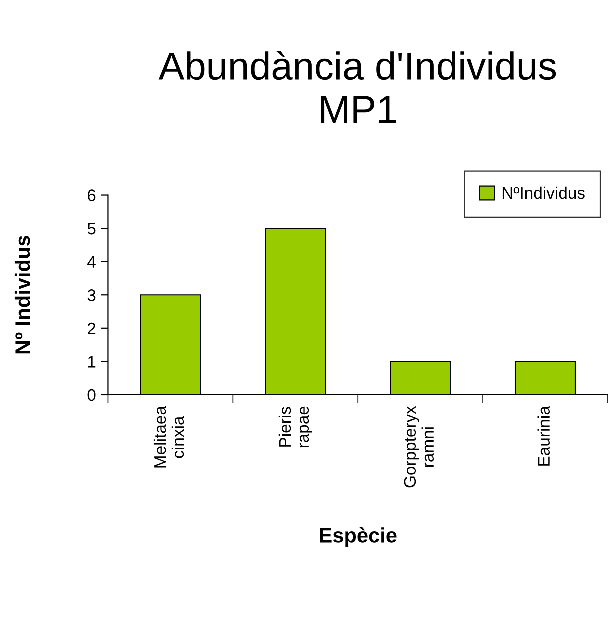  I want to click on x-tick-label: Melitaea cinxia, so click(169, 437).